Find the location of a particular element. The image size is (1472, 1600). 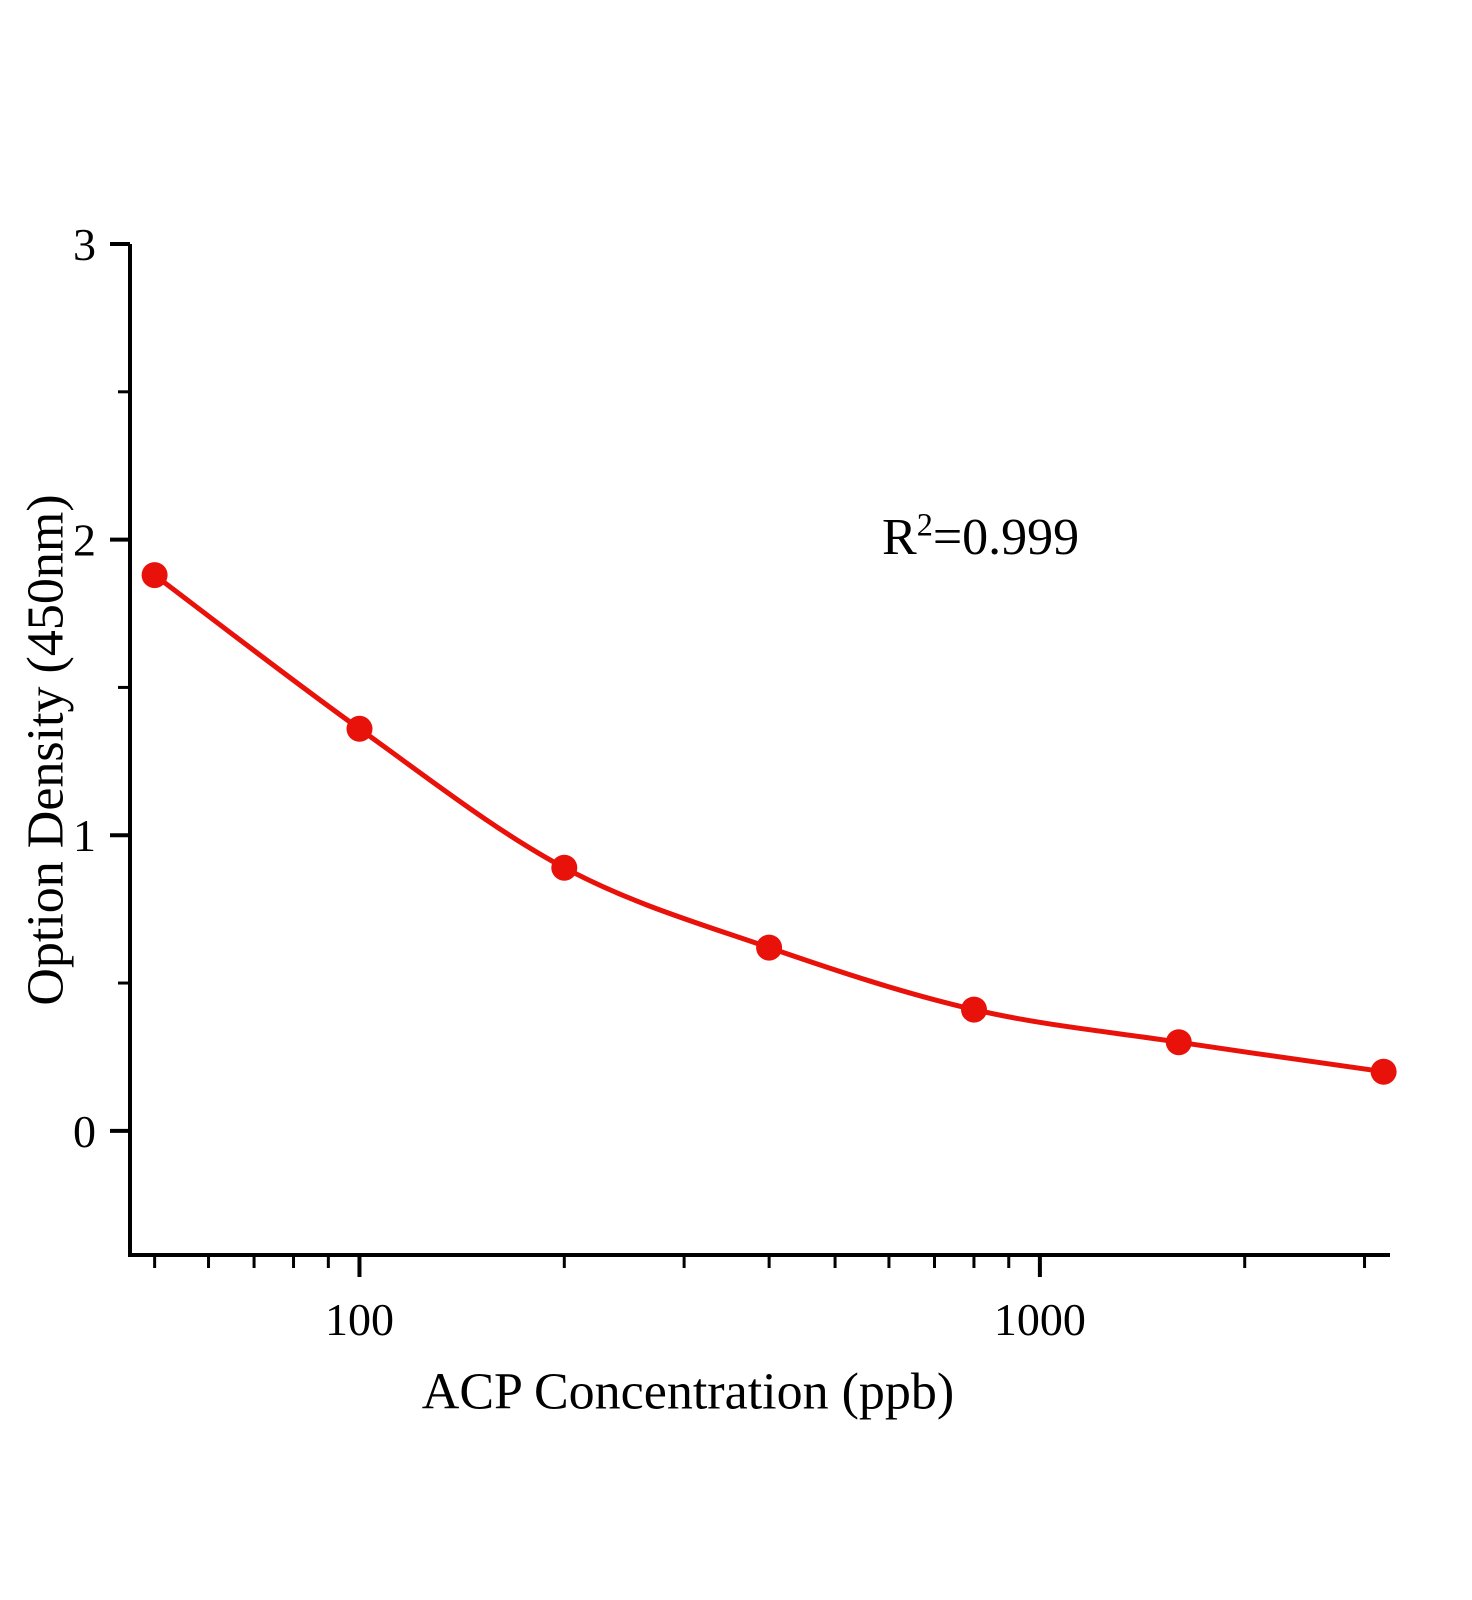

y-axis-title: Option Density (450nm) is located at coordinates (46, 750).